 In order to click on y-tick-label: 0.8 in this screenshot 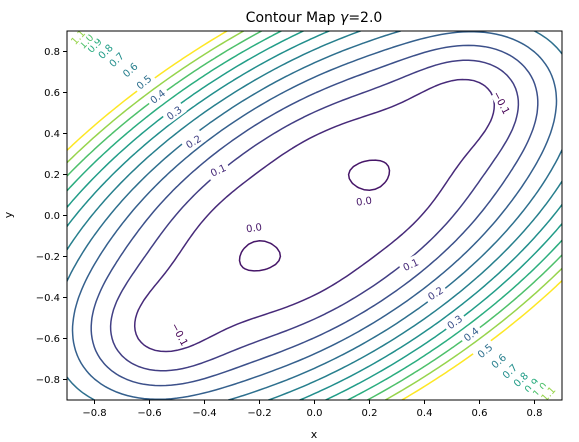, I will do `click(52, 52)`.